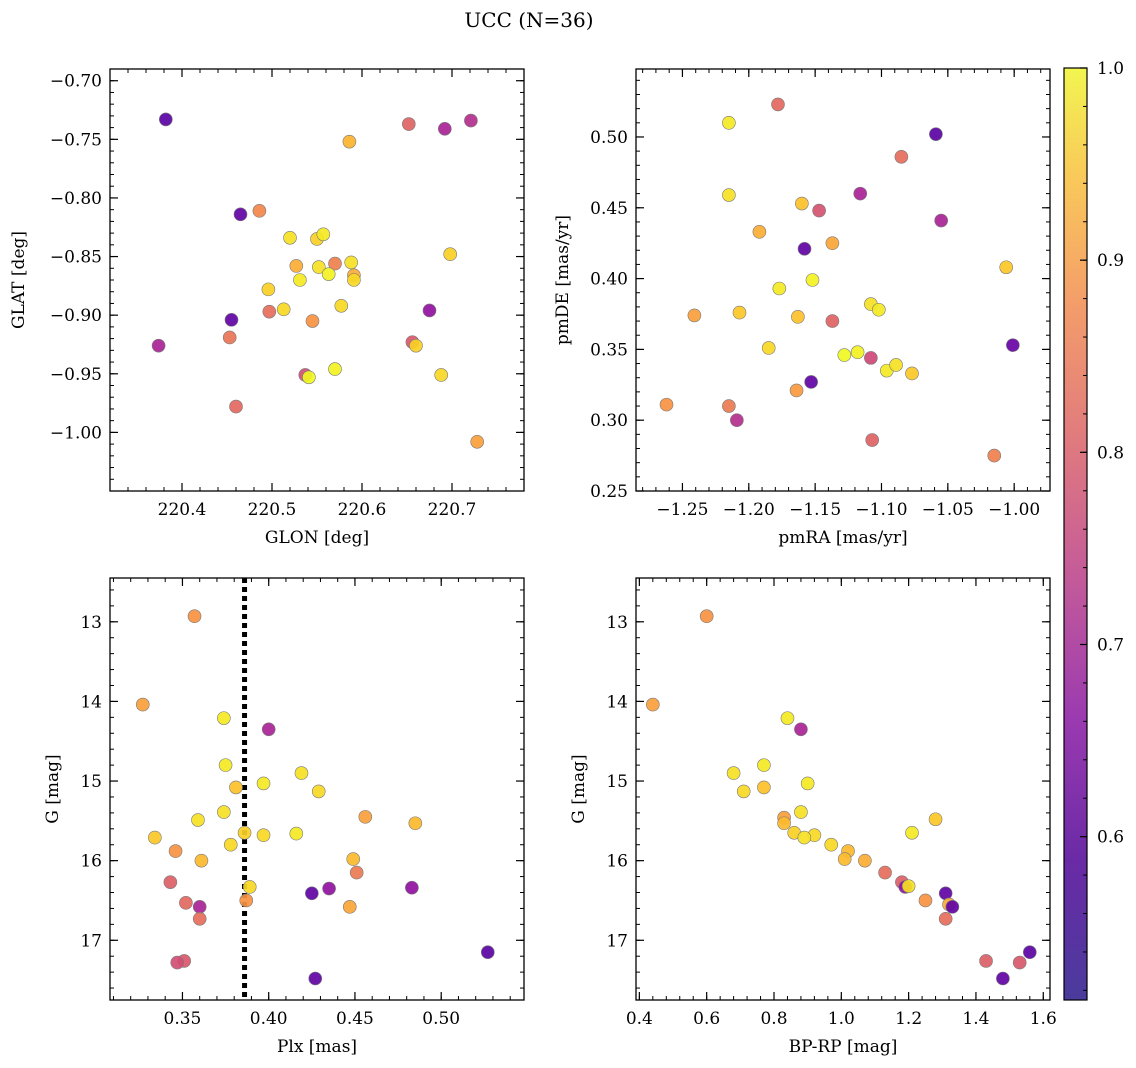 This screenshot has height=1068, width=1136. Describe the element at coordinates (1075, 534) in the screenshot. I see `colorbar-gradient` at that location.